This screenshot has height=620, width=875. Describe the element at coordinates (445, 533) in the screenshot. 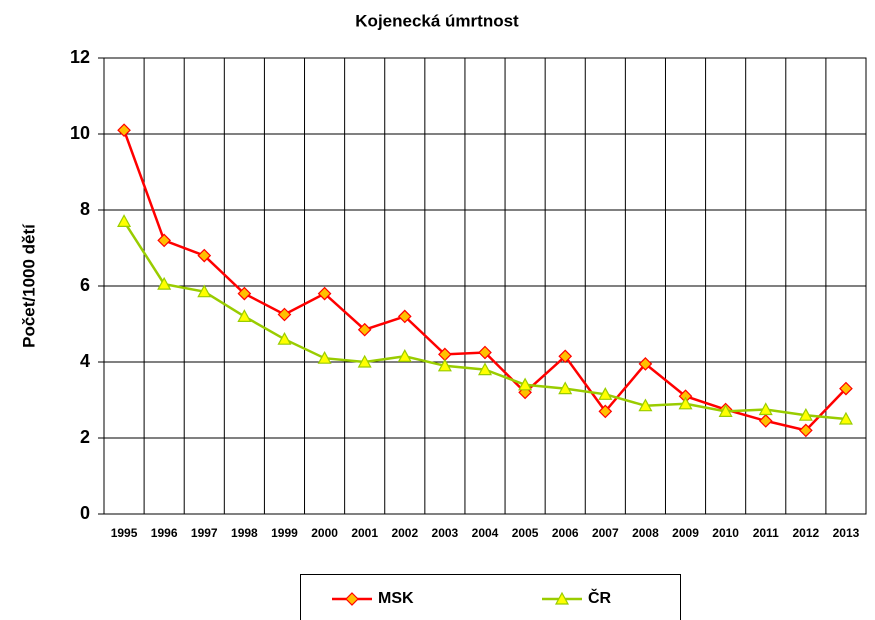

I see `x-tick-label: 2003` at that location.